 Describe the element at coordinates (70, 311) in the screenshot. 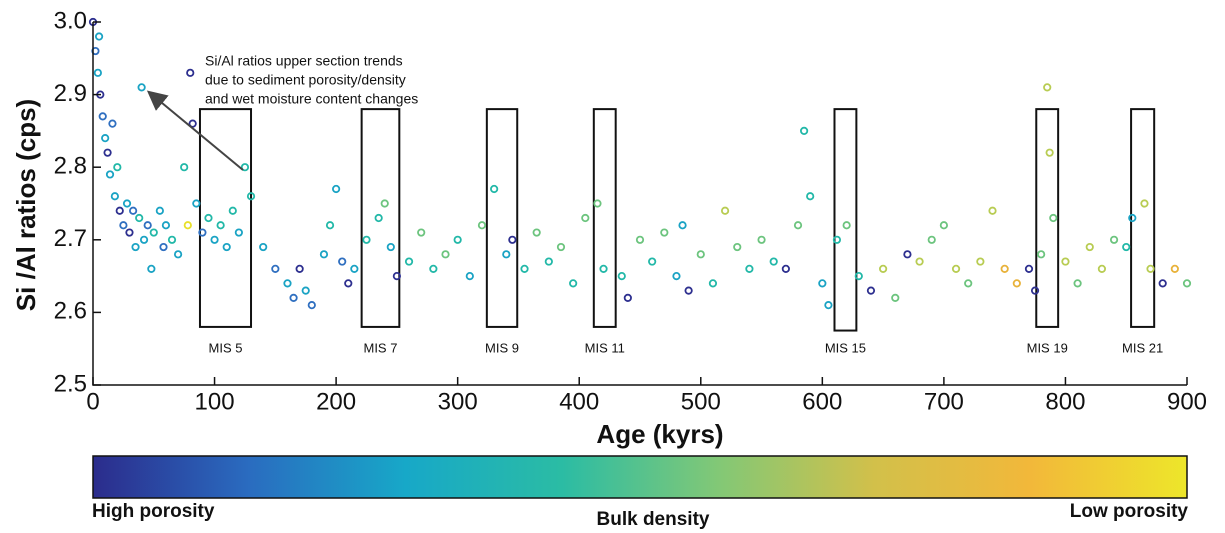

I see `y-tick-label: 2.6` at that location.